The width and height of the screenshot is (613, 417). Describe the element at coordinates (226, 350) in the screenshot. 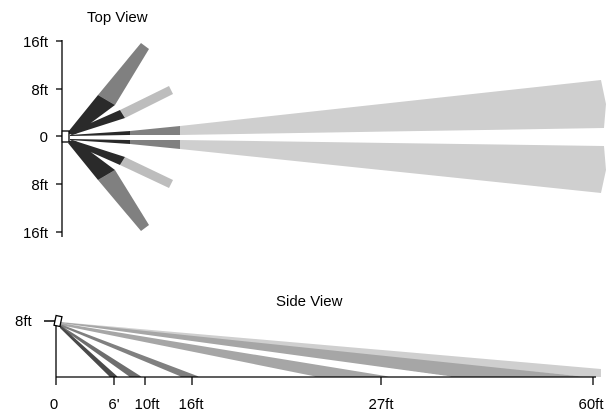

I see `beam-27ft` at that location.